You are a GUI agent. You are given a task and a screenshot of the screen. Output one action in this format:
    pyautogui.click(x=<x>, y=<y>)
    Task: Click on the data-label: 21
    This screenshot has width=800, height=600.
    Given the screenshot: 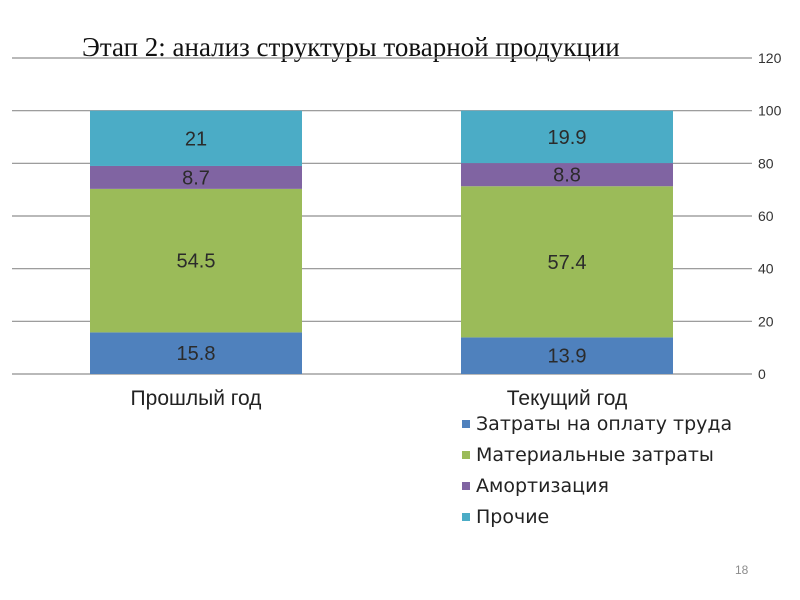 What is the action you would take?
    pyautogui.click(x=196, y=139)
    